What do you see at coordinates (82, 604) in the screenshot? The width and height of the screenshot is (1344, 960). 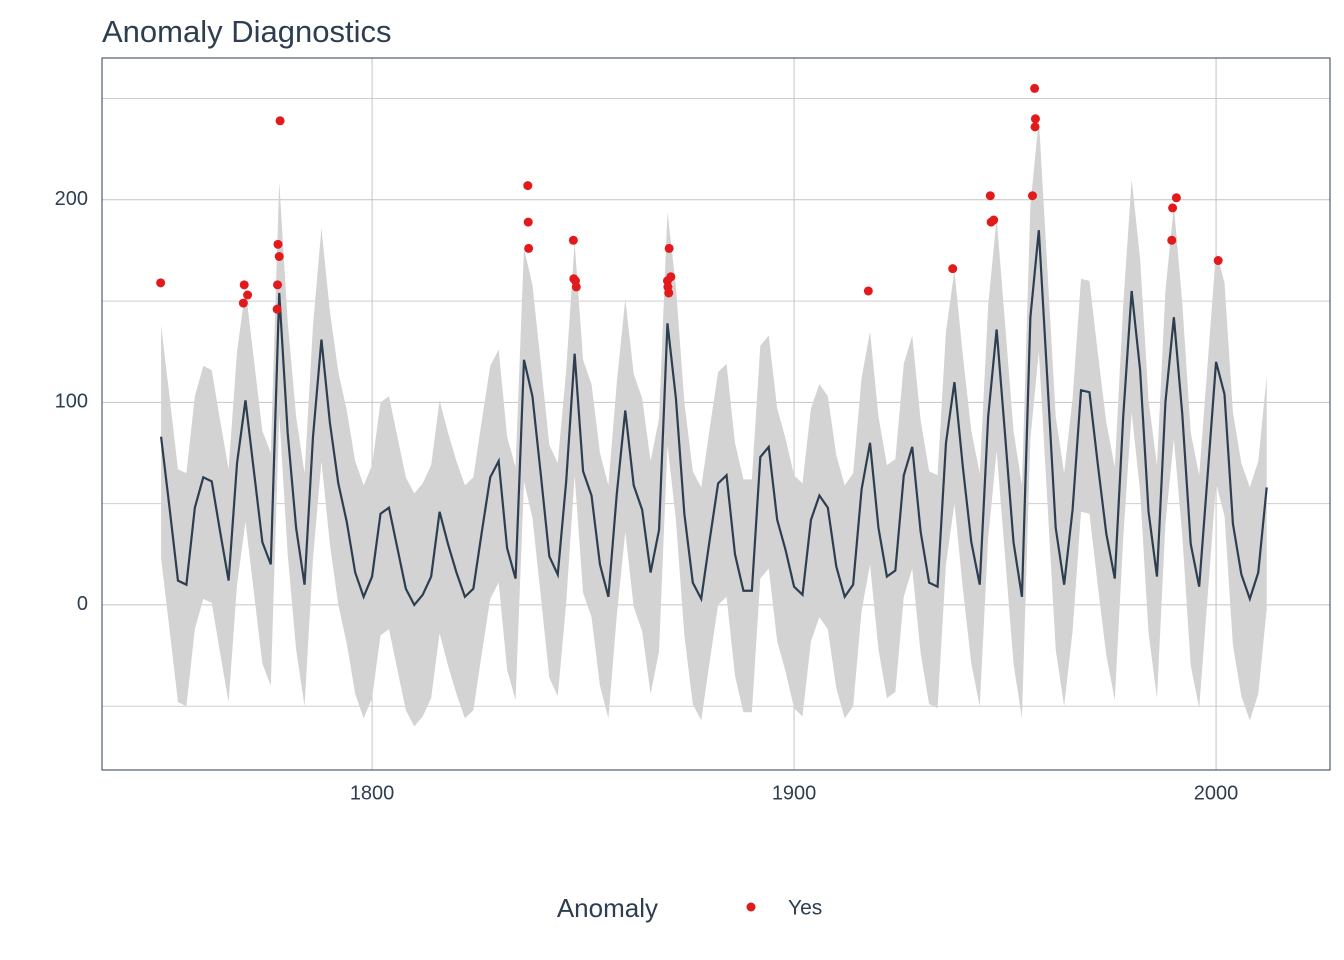 I see `y-tick-label: 0` at bounding box center [82, 604].